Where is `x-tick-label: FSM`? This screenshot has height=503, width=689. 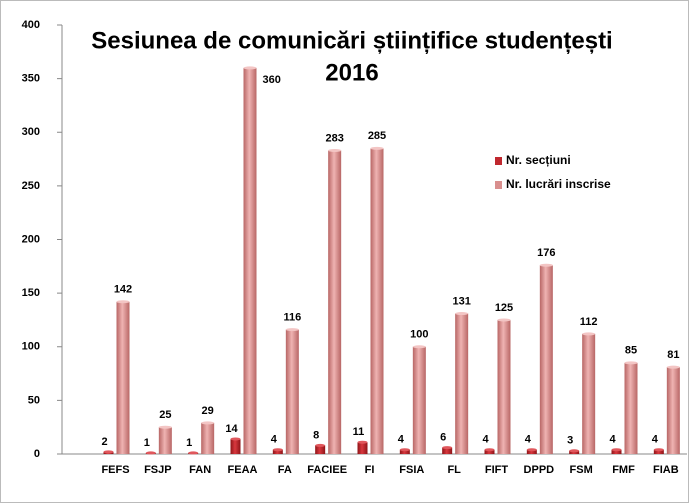 x-tick-label: FSM is located at coordinates (581, 470).